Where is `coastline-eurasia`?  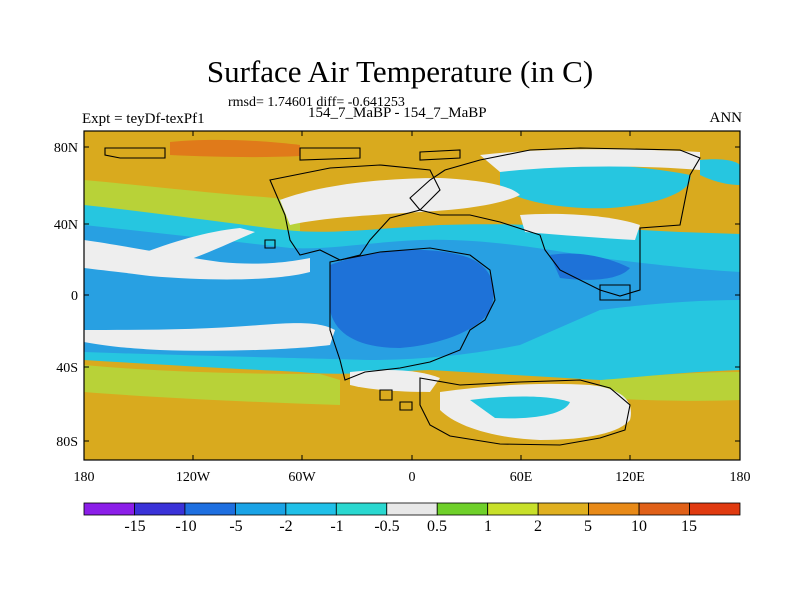 coastline-eurasia is located at coordinates (555, 222).